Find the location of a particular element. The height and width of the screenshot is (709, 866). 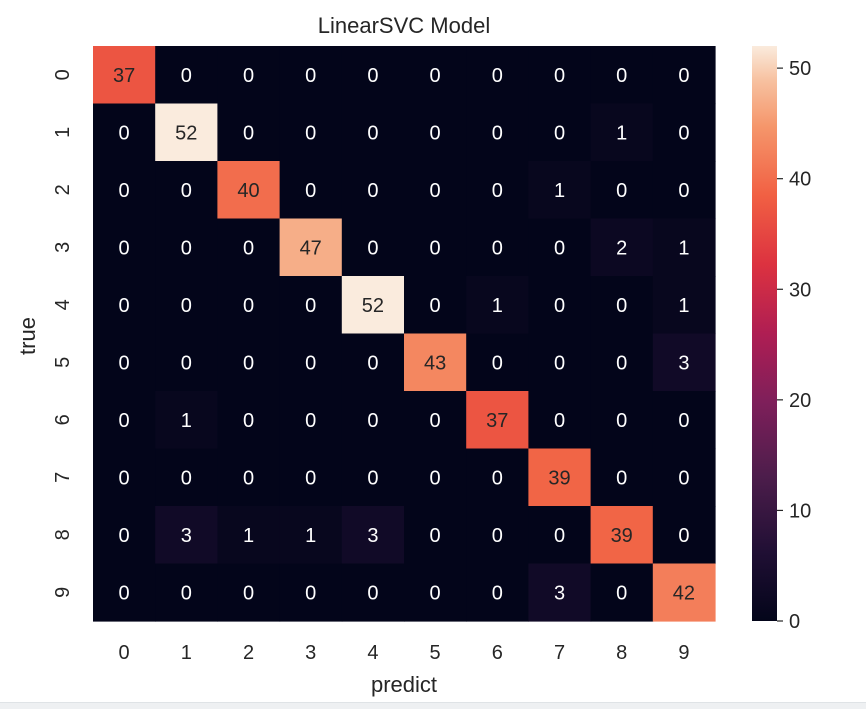

colorbar-tick-label-0: 0 is located at coordinates (794, 622).